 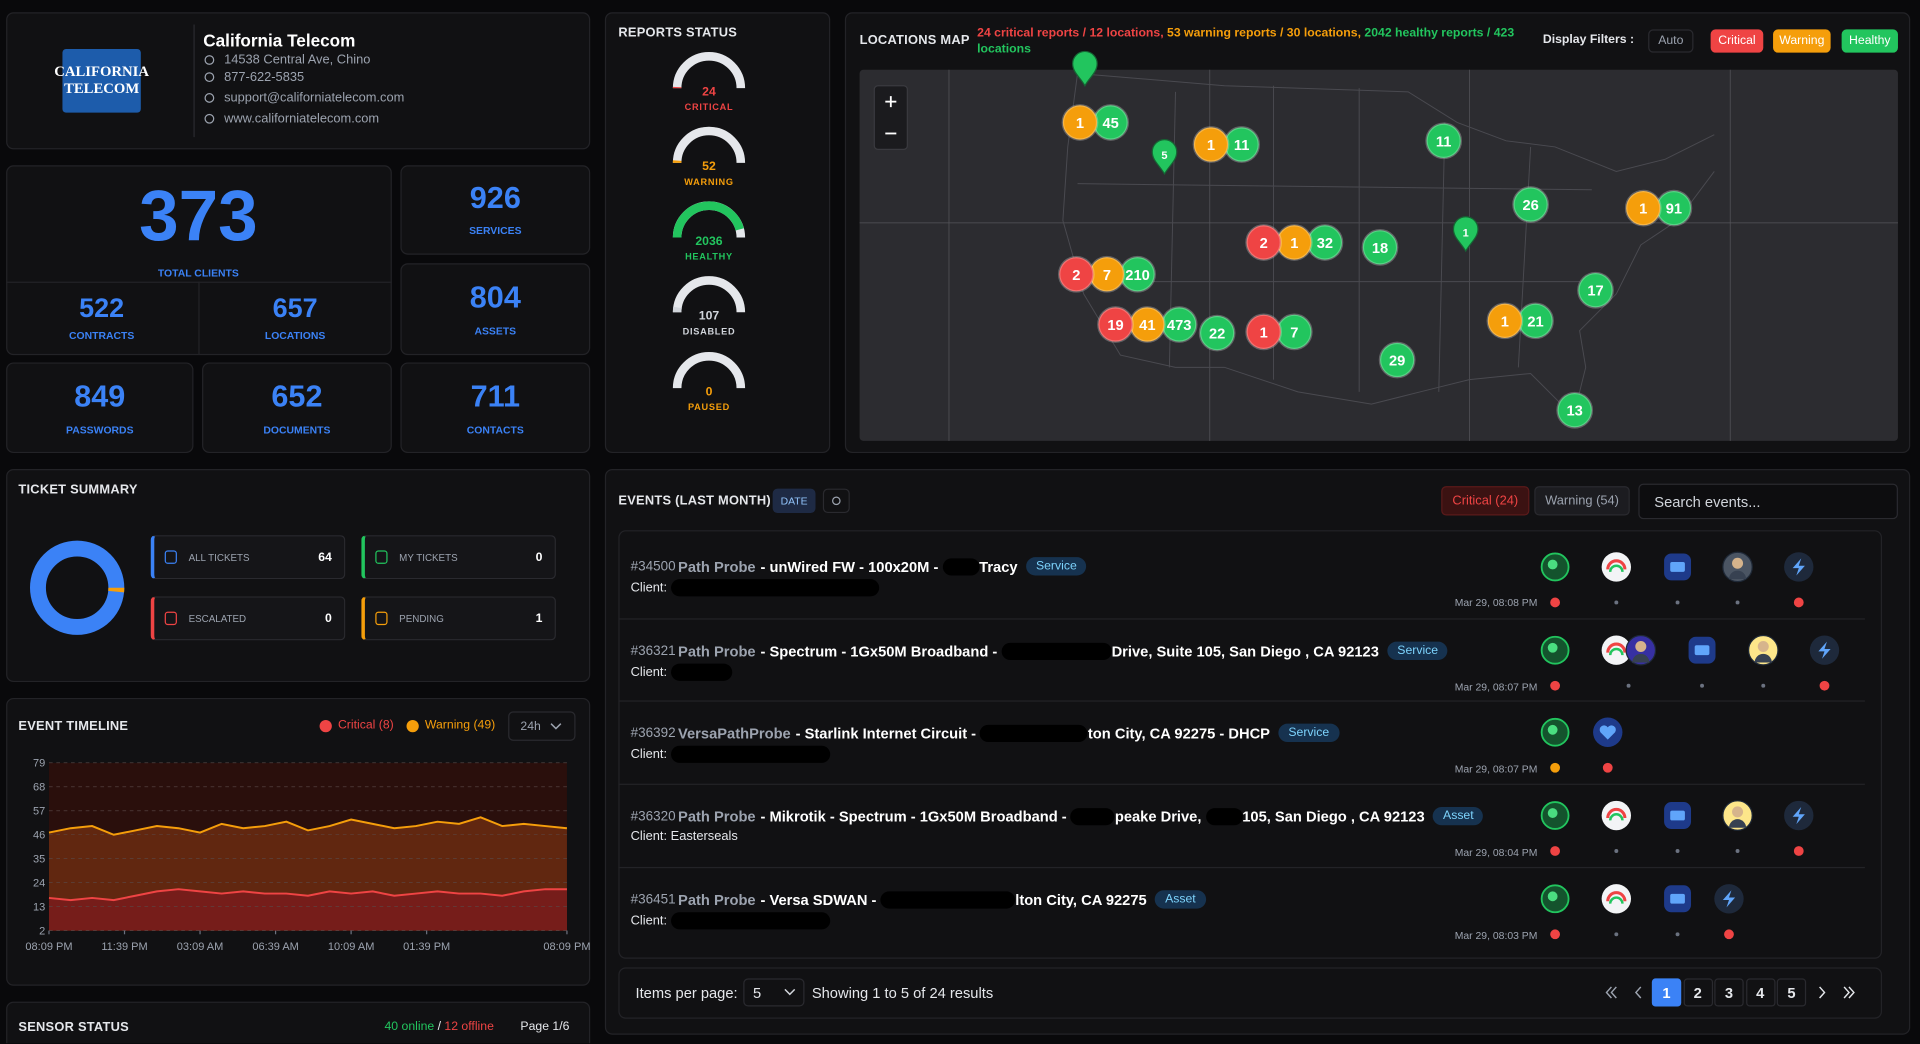 What do you see at coordinates (1760, 992) in the screenshot?
I see `page-button: 4` at bounding box center [1760, 992].